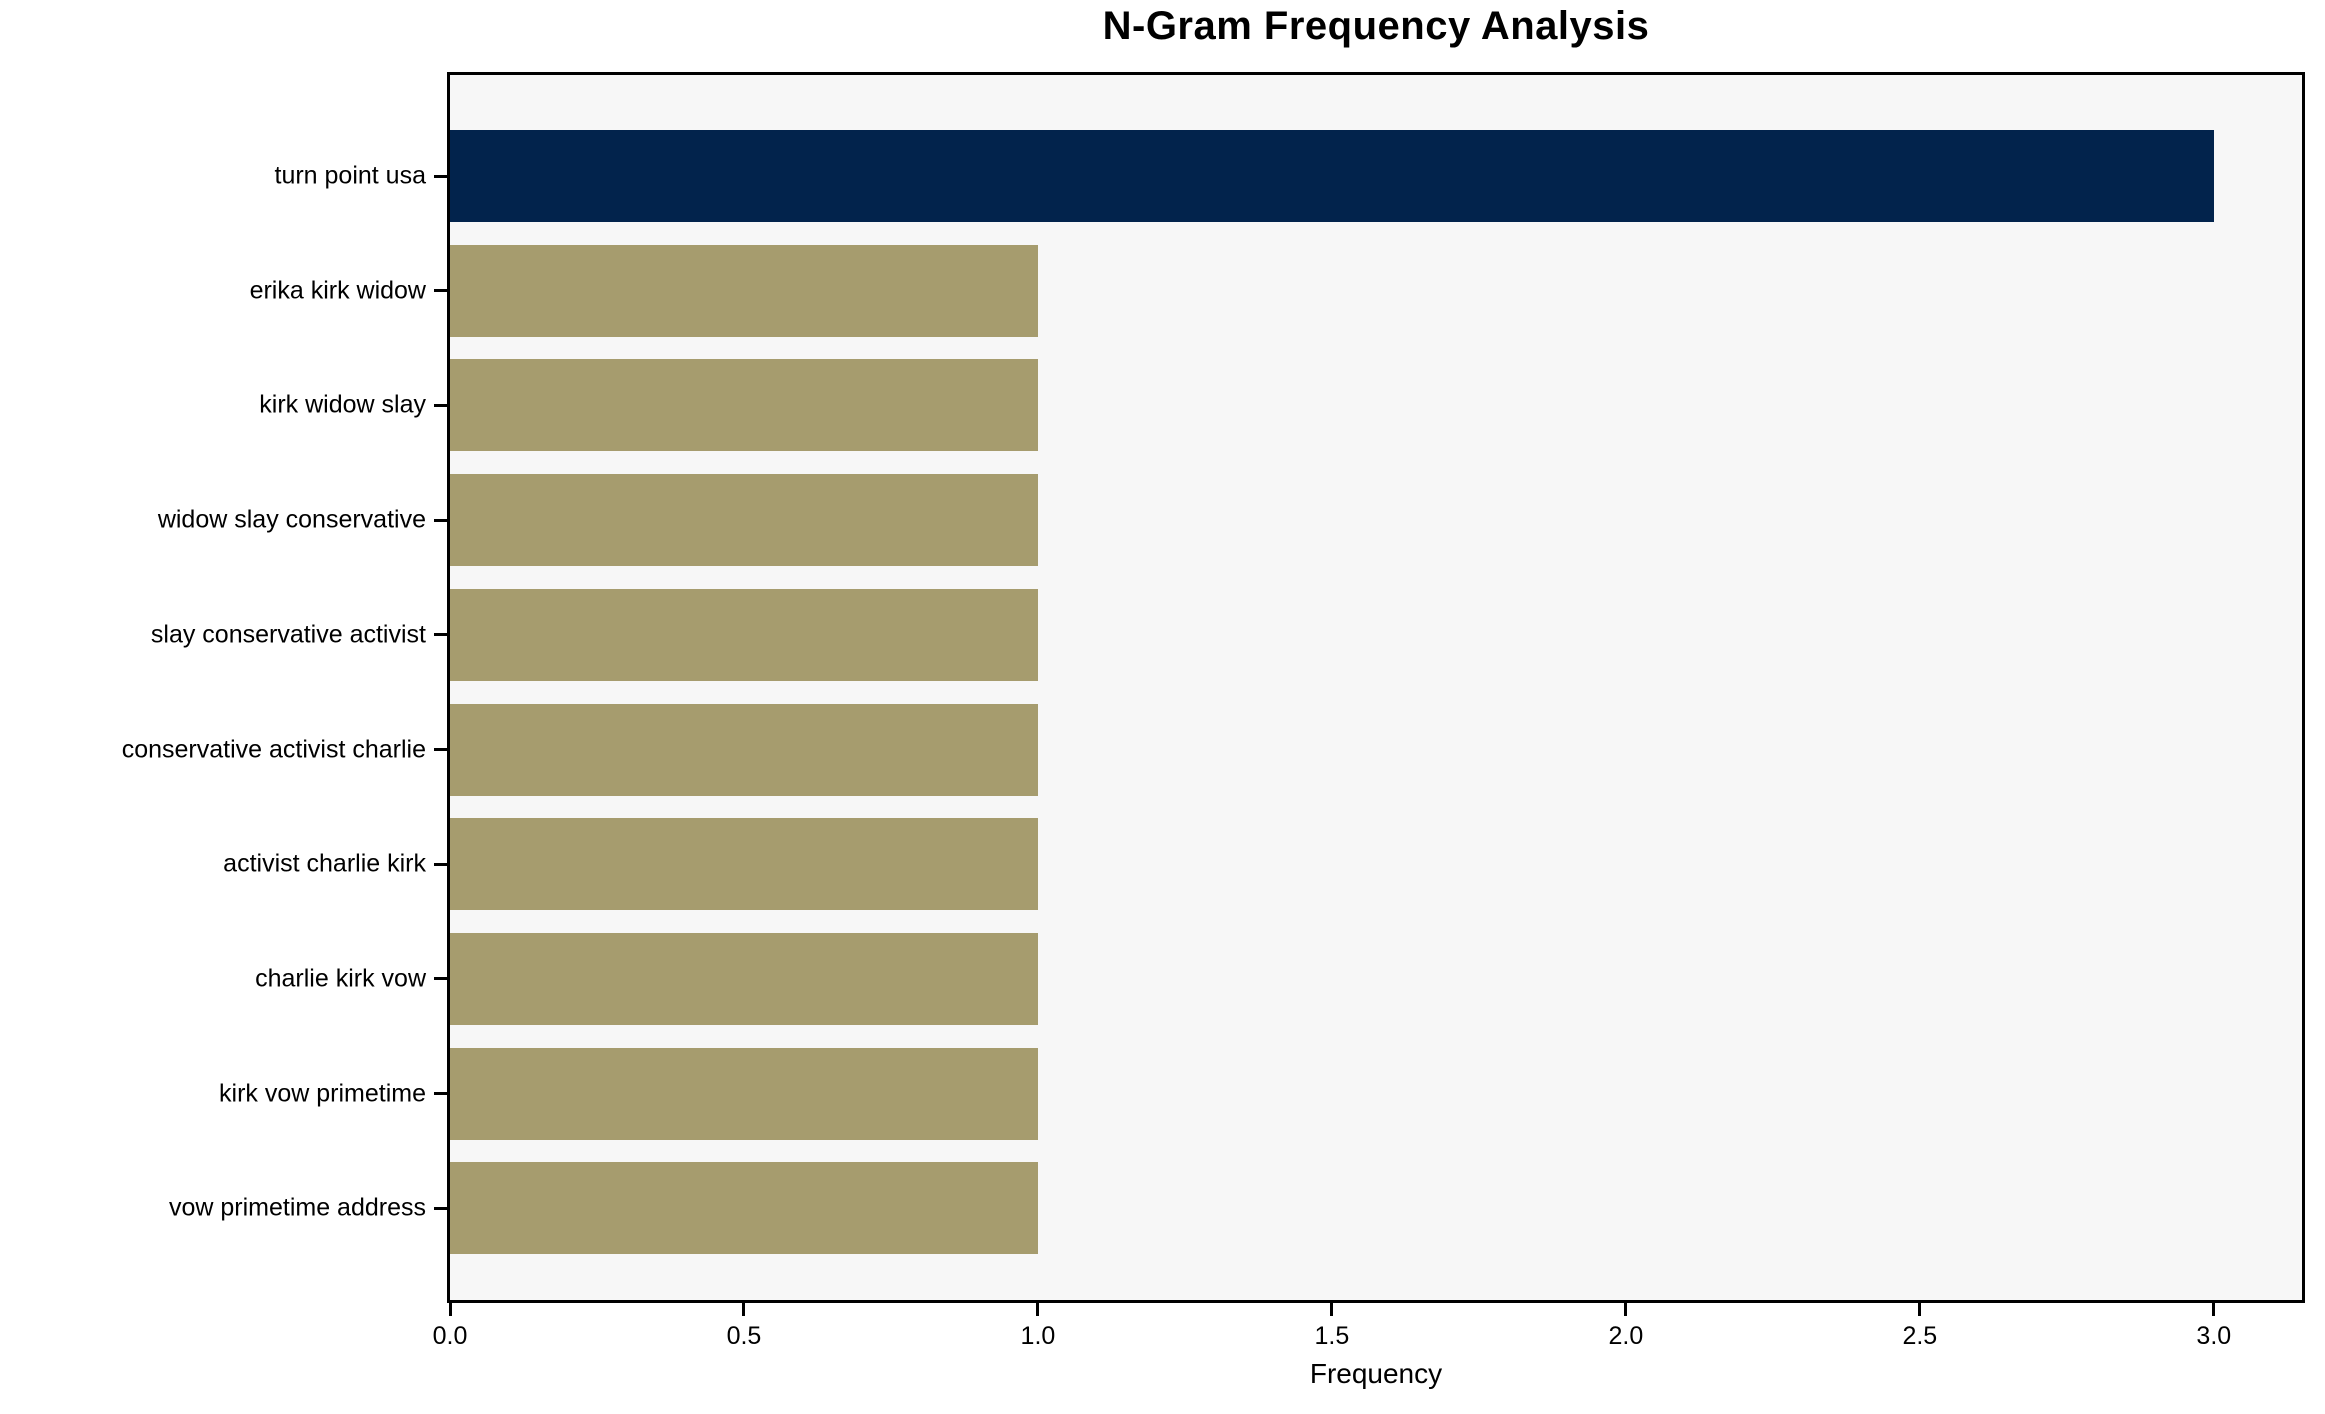 The width and height of the screenshot is (2325, 1414). Describe the element at coordinates (1332, 1336) in the screenshot. I see `x-tick-label: 1.5` at that location.